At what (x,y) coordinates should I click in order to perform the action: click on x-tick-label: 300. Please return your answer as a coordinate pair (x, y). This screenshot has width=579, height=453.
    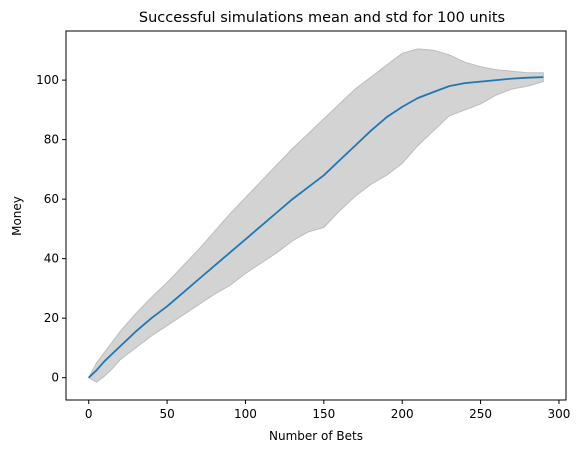
    Looking at the image, I should click on (558, 414).